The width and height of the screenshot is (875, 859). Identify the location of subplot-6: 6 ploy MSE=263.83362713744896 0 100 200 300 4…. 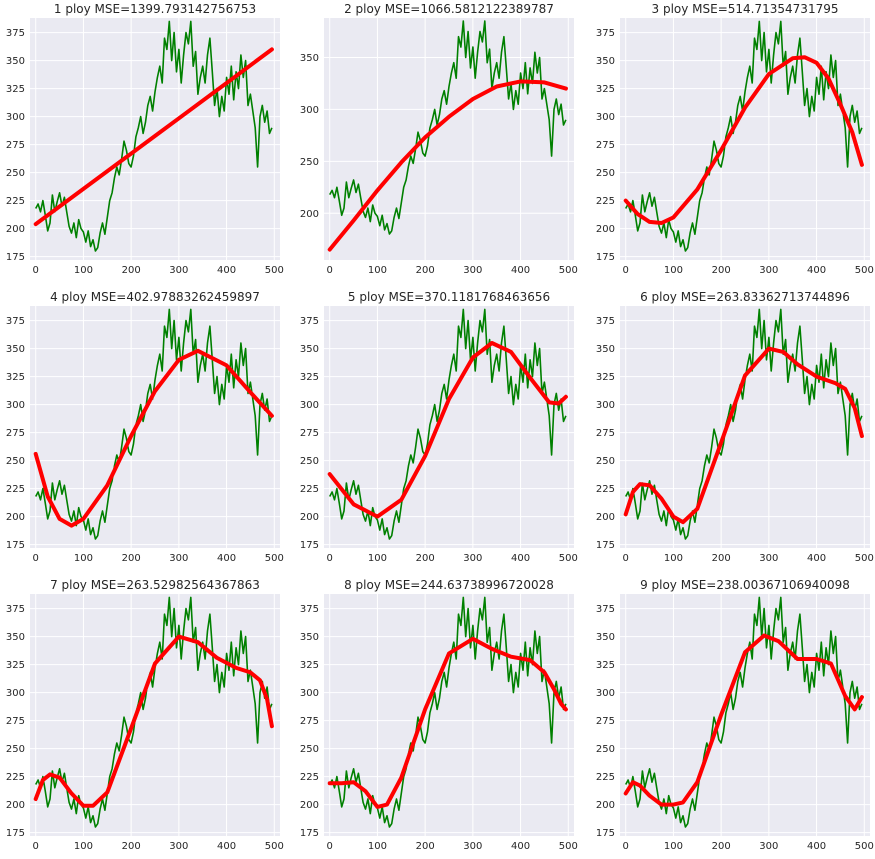
(735, 429).